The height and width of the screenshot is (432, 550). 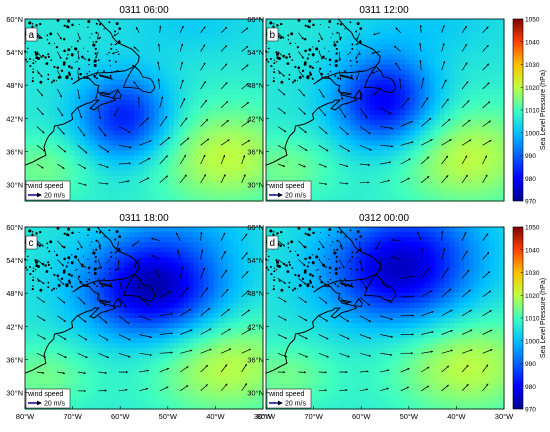 I want to click on y-tick-label: 48°N, so click(x=14, y=85).